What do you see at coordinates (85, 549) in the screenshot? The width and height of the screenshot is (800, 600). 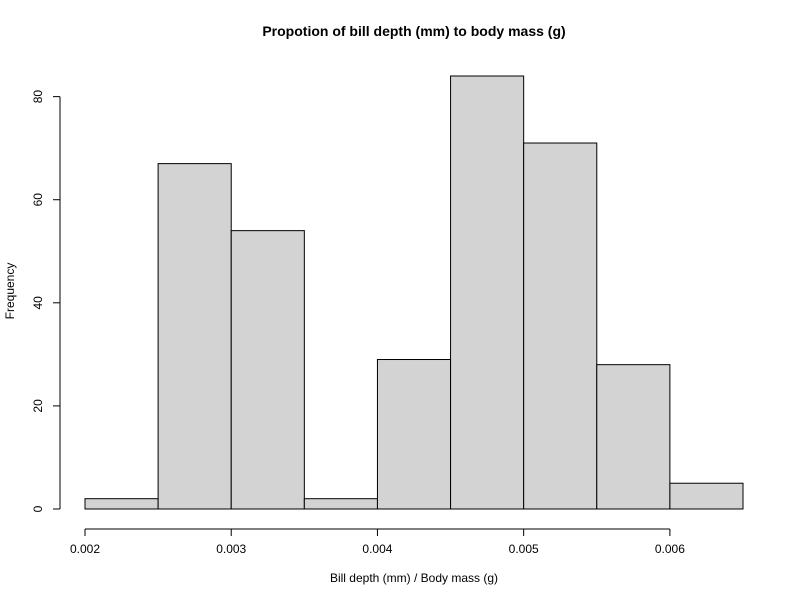 I see `x-tick-label: 0.002` at bounding box center [85, 549].